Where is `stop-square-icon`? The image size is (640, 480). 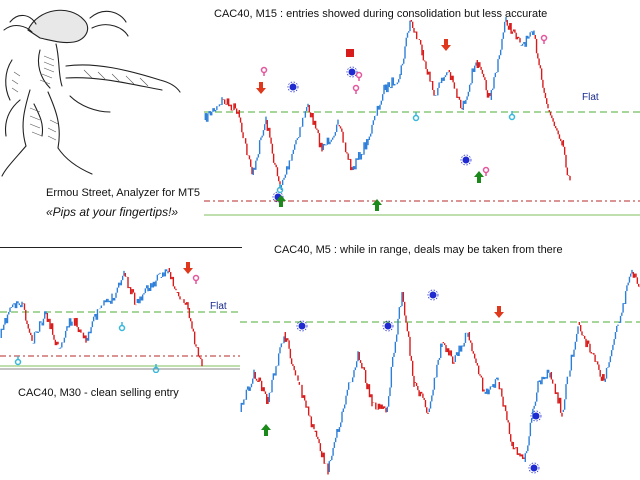
stop-square-icon is located at coordinates (350, 53).